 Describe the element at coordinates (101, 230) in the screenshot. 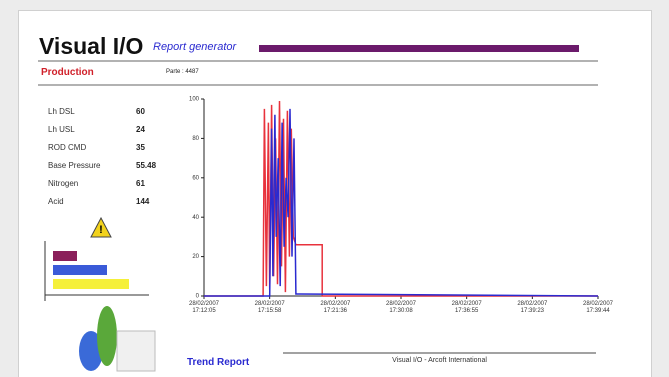

I see `warning-mark: !` at that location.